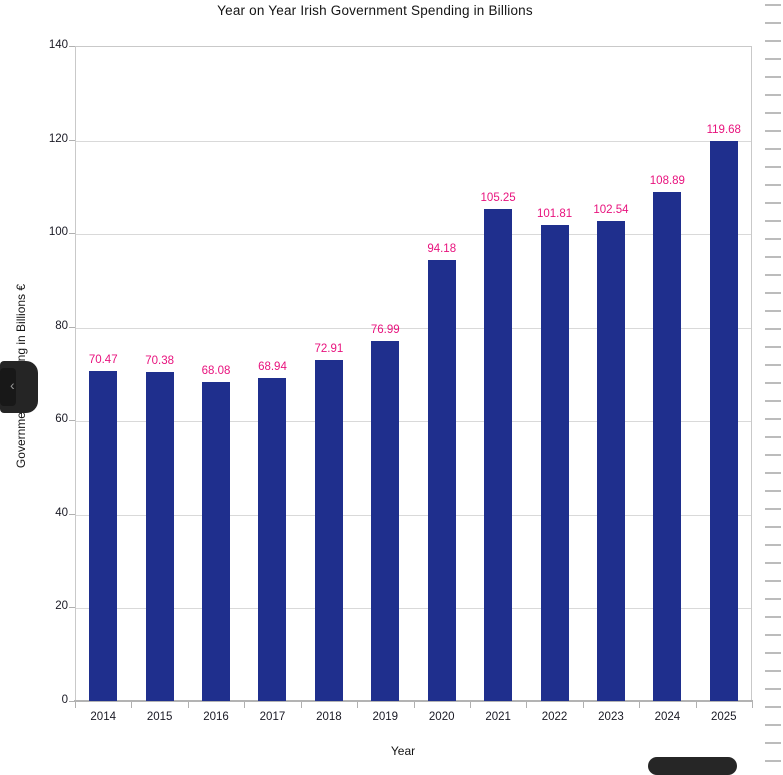 The width and height of the screenshot is (783, 775). What do you see at coordinates (611, 210) in the screenshot?
I see `data-label-2023: 102.54` at bounding box center [611, 210].